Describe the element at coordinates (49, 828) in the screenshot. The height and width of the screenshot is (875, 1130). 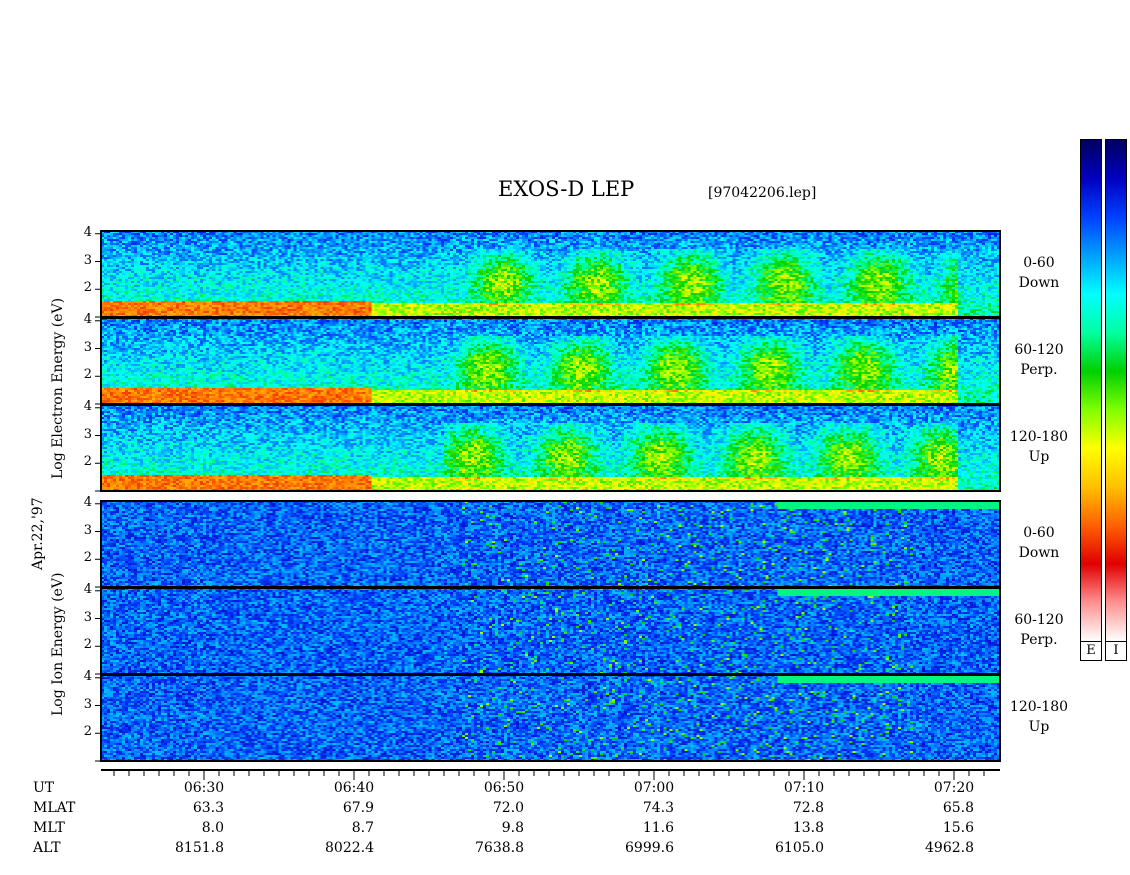
I see `xaxis-row-label: MLT` at that location.